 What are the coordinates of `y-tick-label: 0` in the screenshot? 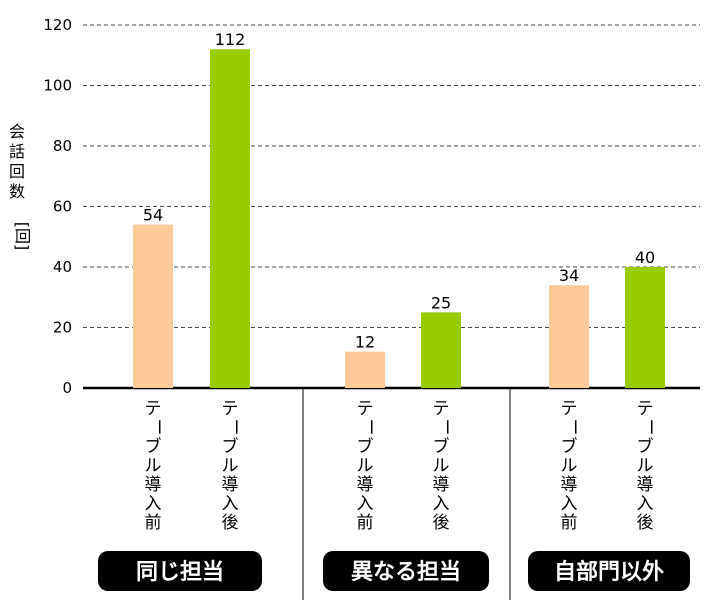 It's located at (67, 388).